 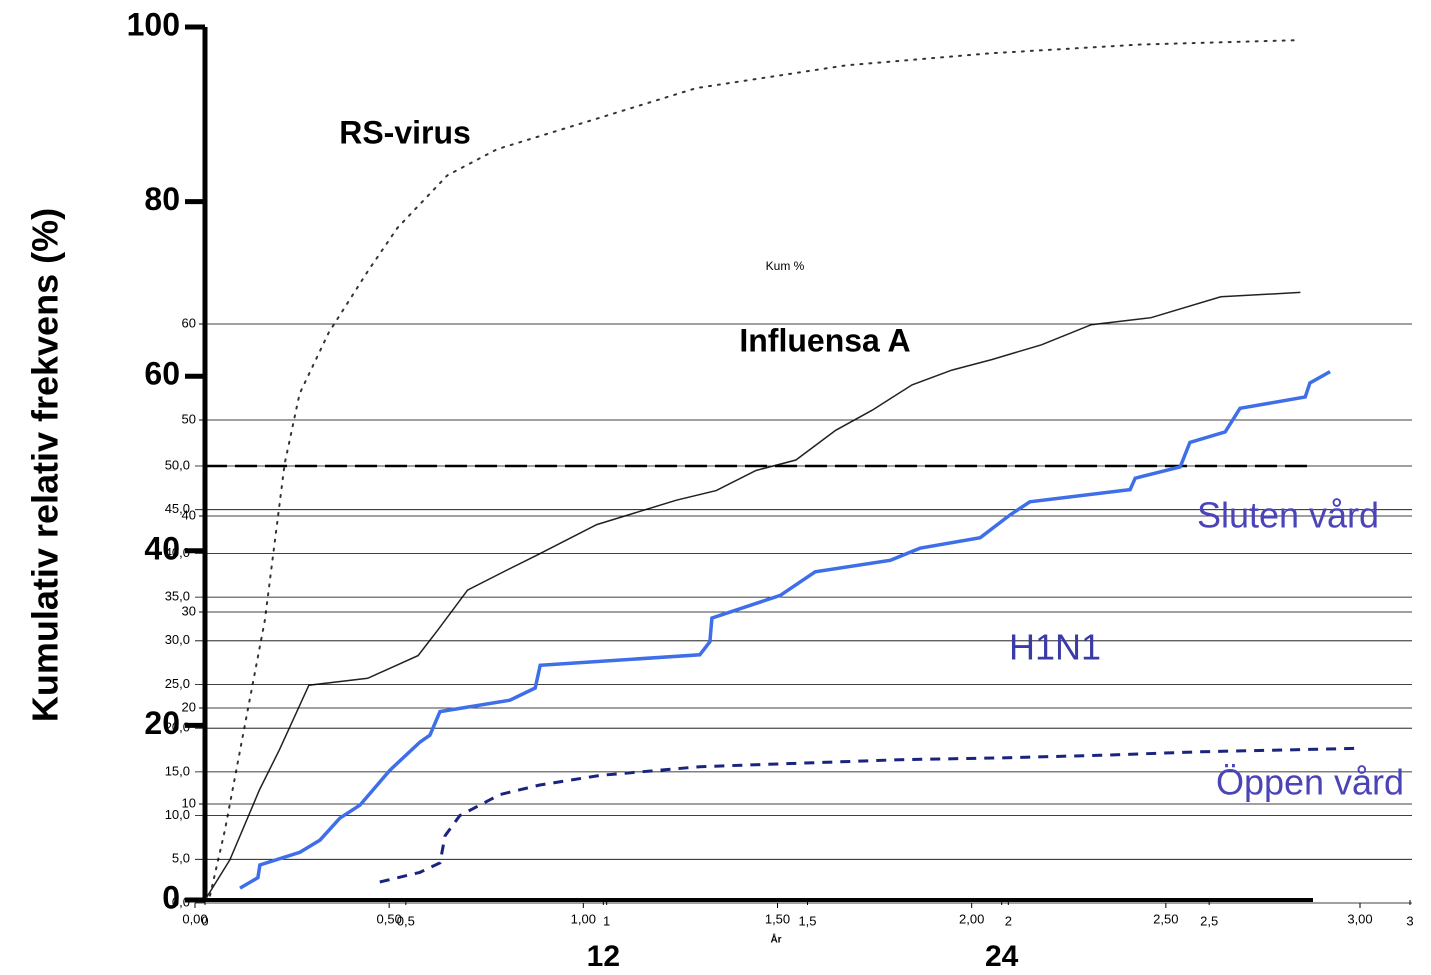 I want to click on y-tick-label: 50,0, so click(x=177, y=464).